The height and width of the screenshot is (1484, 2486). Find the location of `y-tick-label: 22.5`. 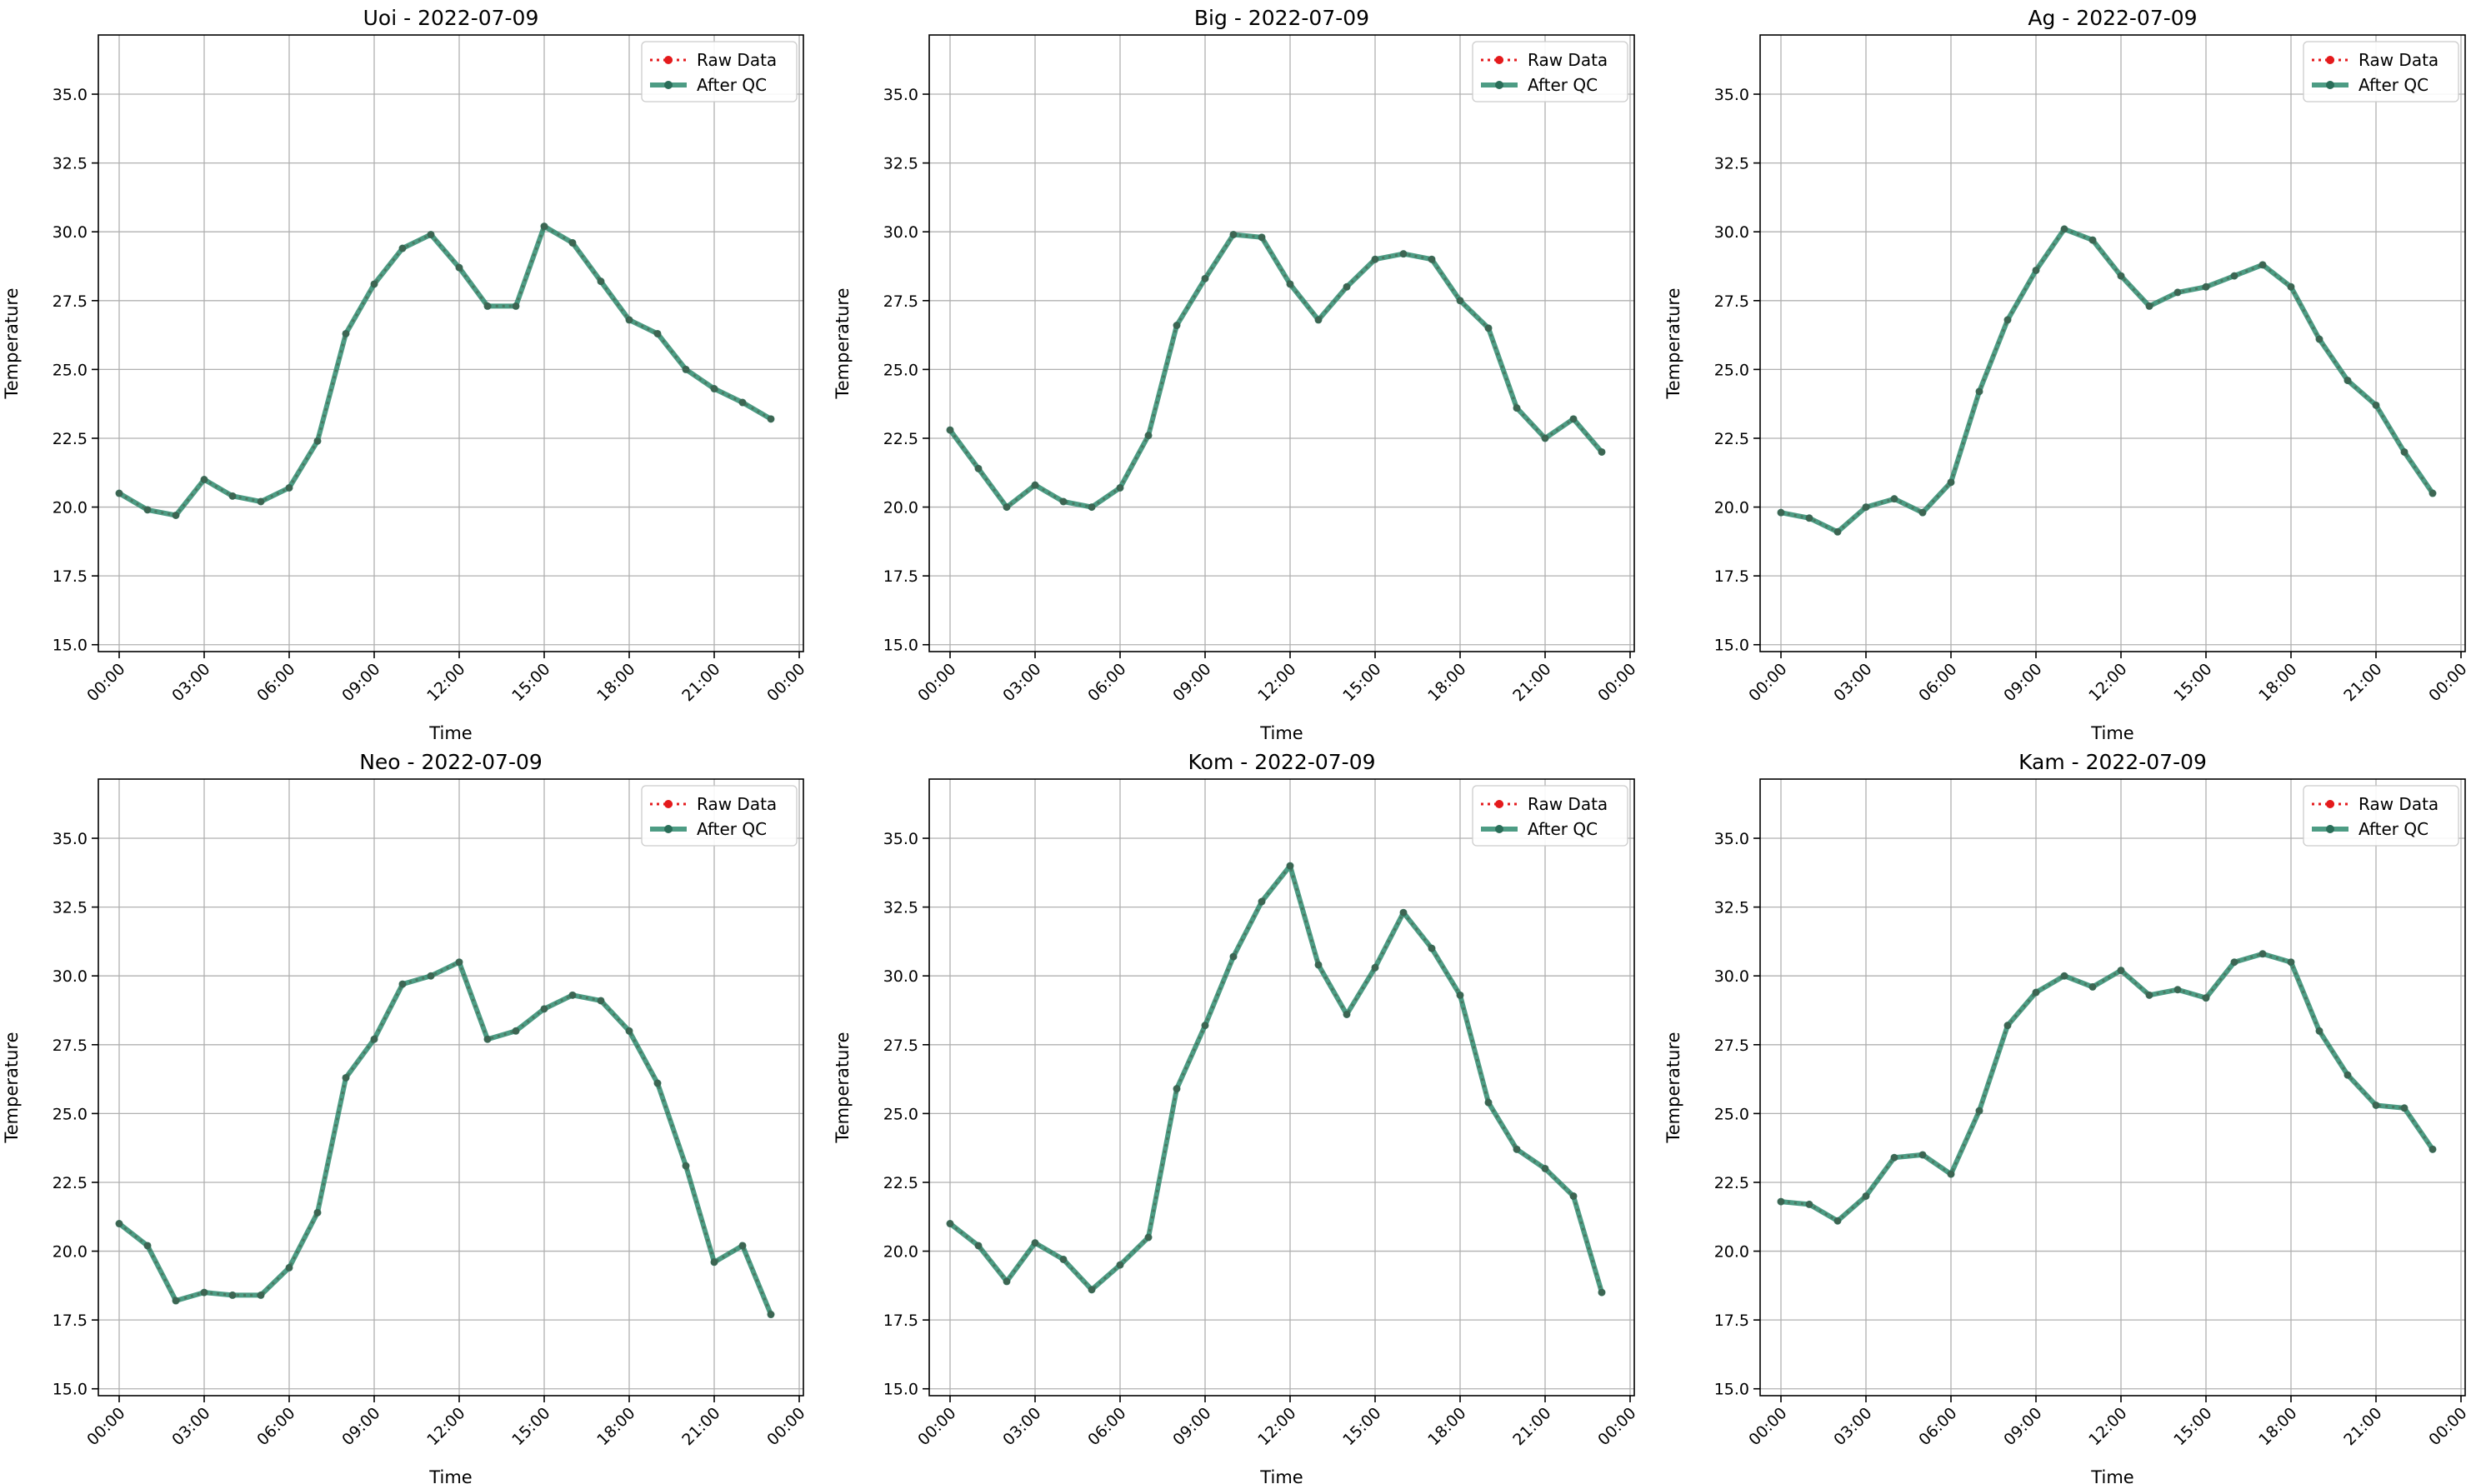

y-tick-label: 22.5 is located at coordinates (70, 1183).